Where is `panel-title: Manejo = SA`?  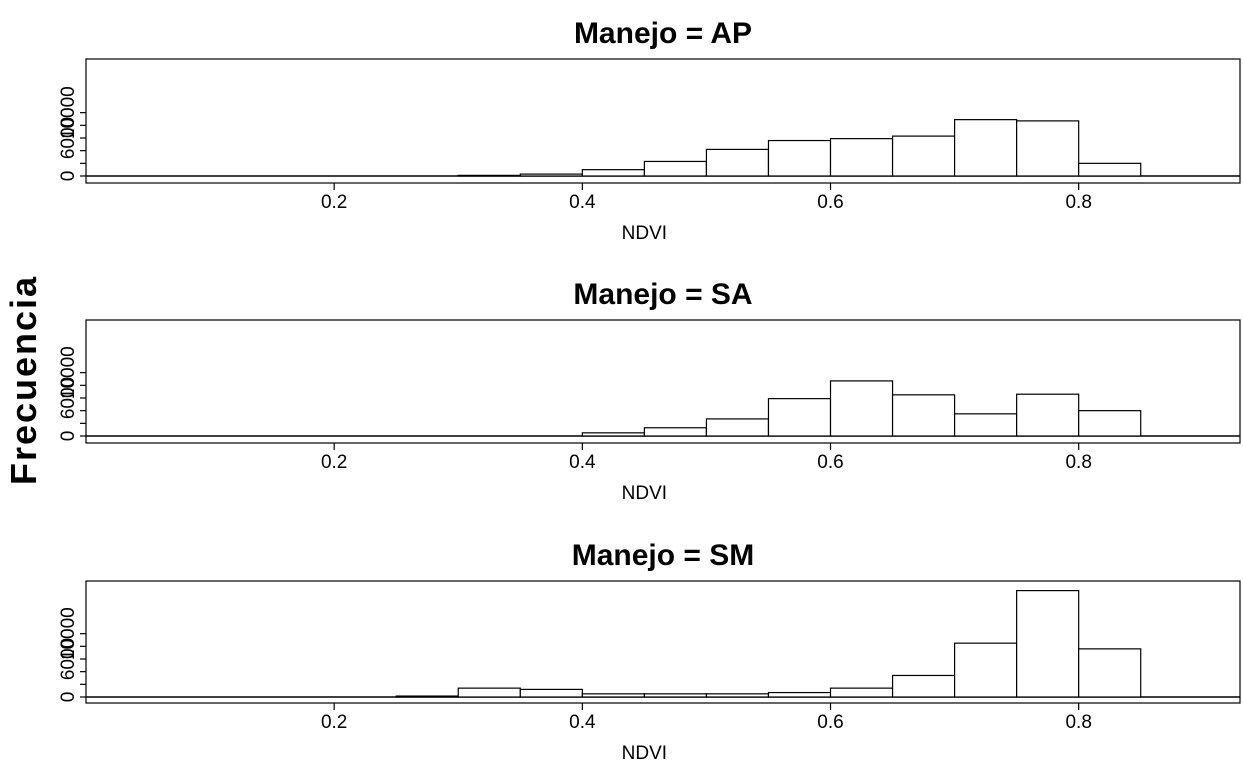 panel-title: Manejo = SA is located at coordinates (662, 294).